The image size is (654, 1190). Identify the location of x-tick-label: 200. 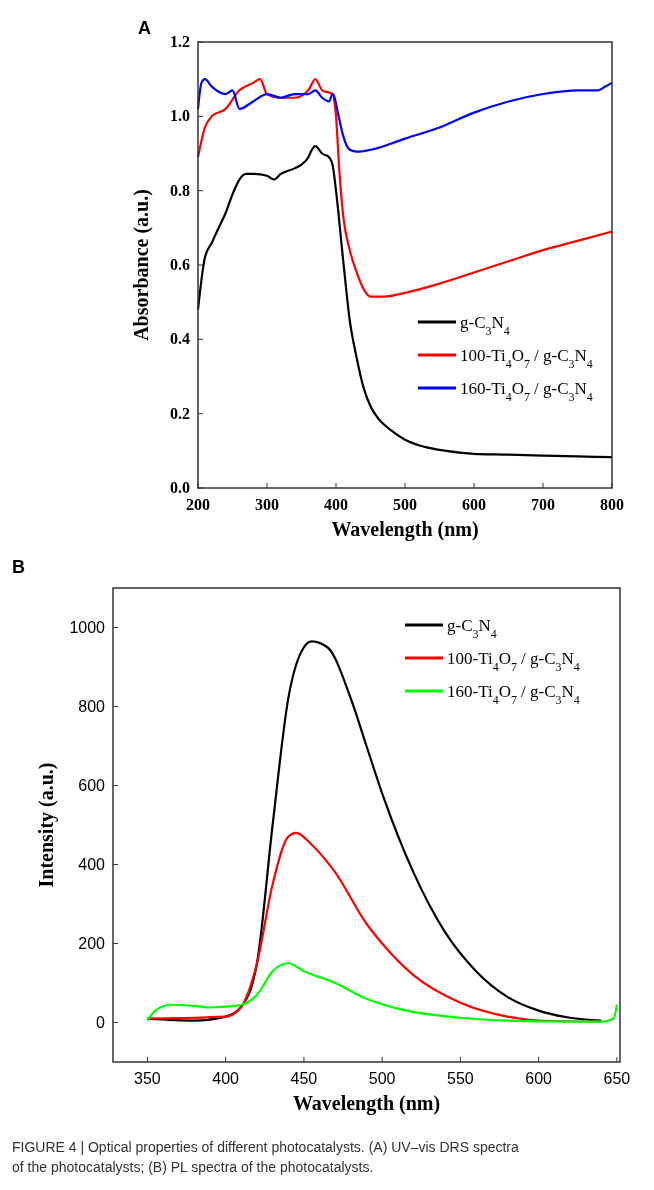
(198, 504).